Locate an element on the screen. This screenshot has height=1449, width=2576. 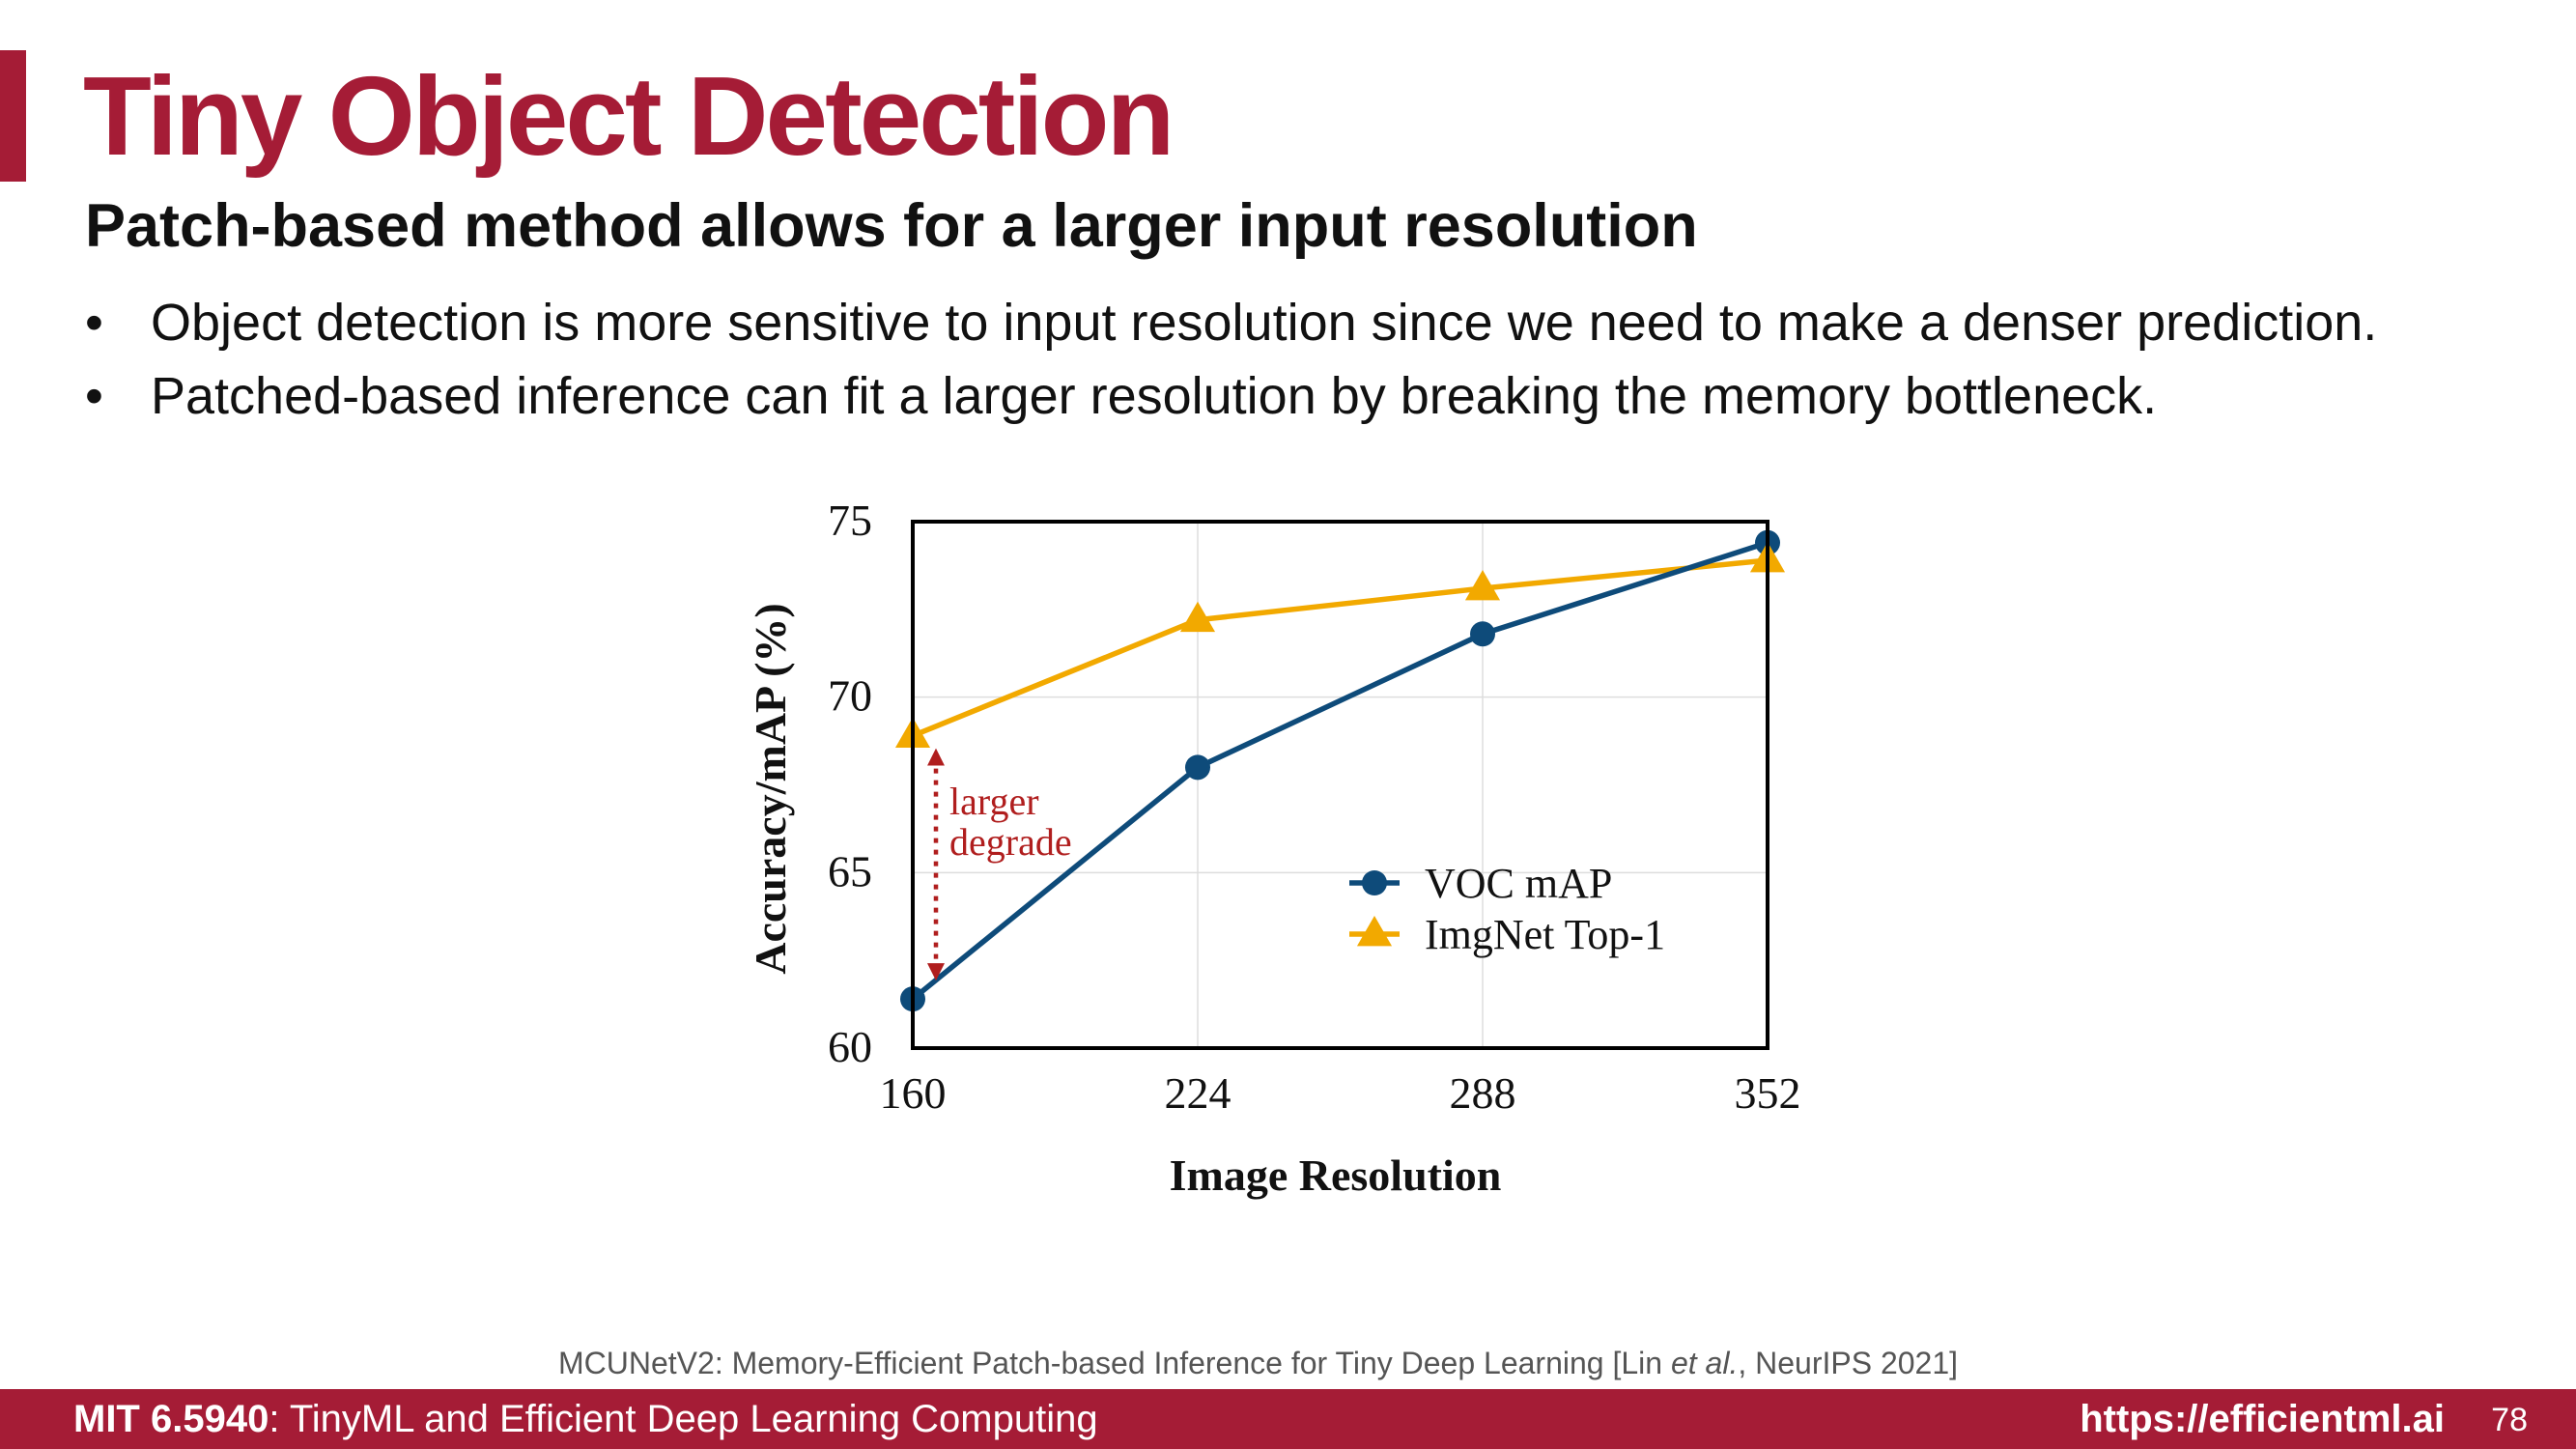
x-axis-label: Image Resolution is located at coordinates (1336, 1175).